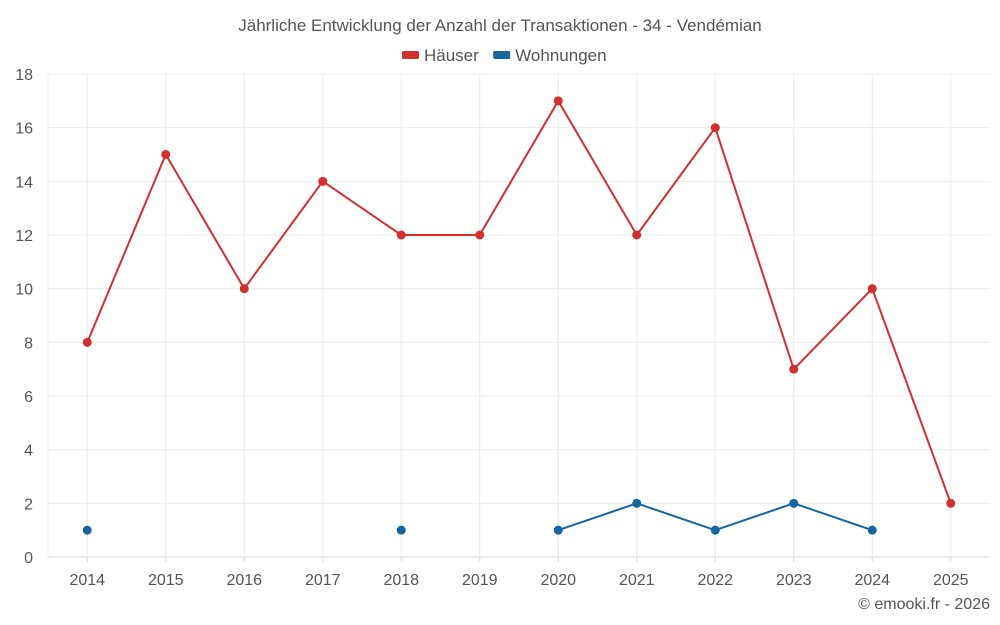 This screenshot has width=1000, height=625. Describe the element at coordinates (24, 182) in the screenshot. I see `y-tick-label: 14` at that location.